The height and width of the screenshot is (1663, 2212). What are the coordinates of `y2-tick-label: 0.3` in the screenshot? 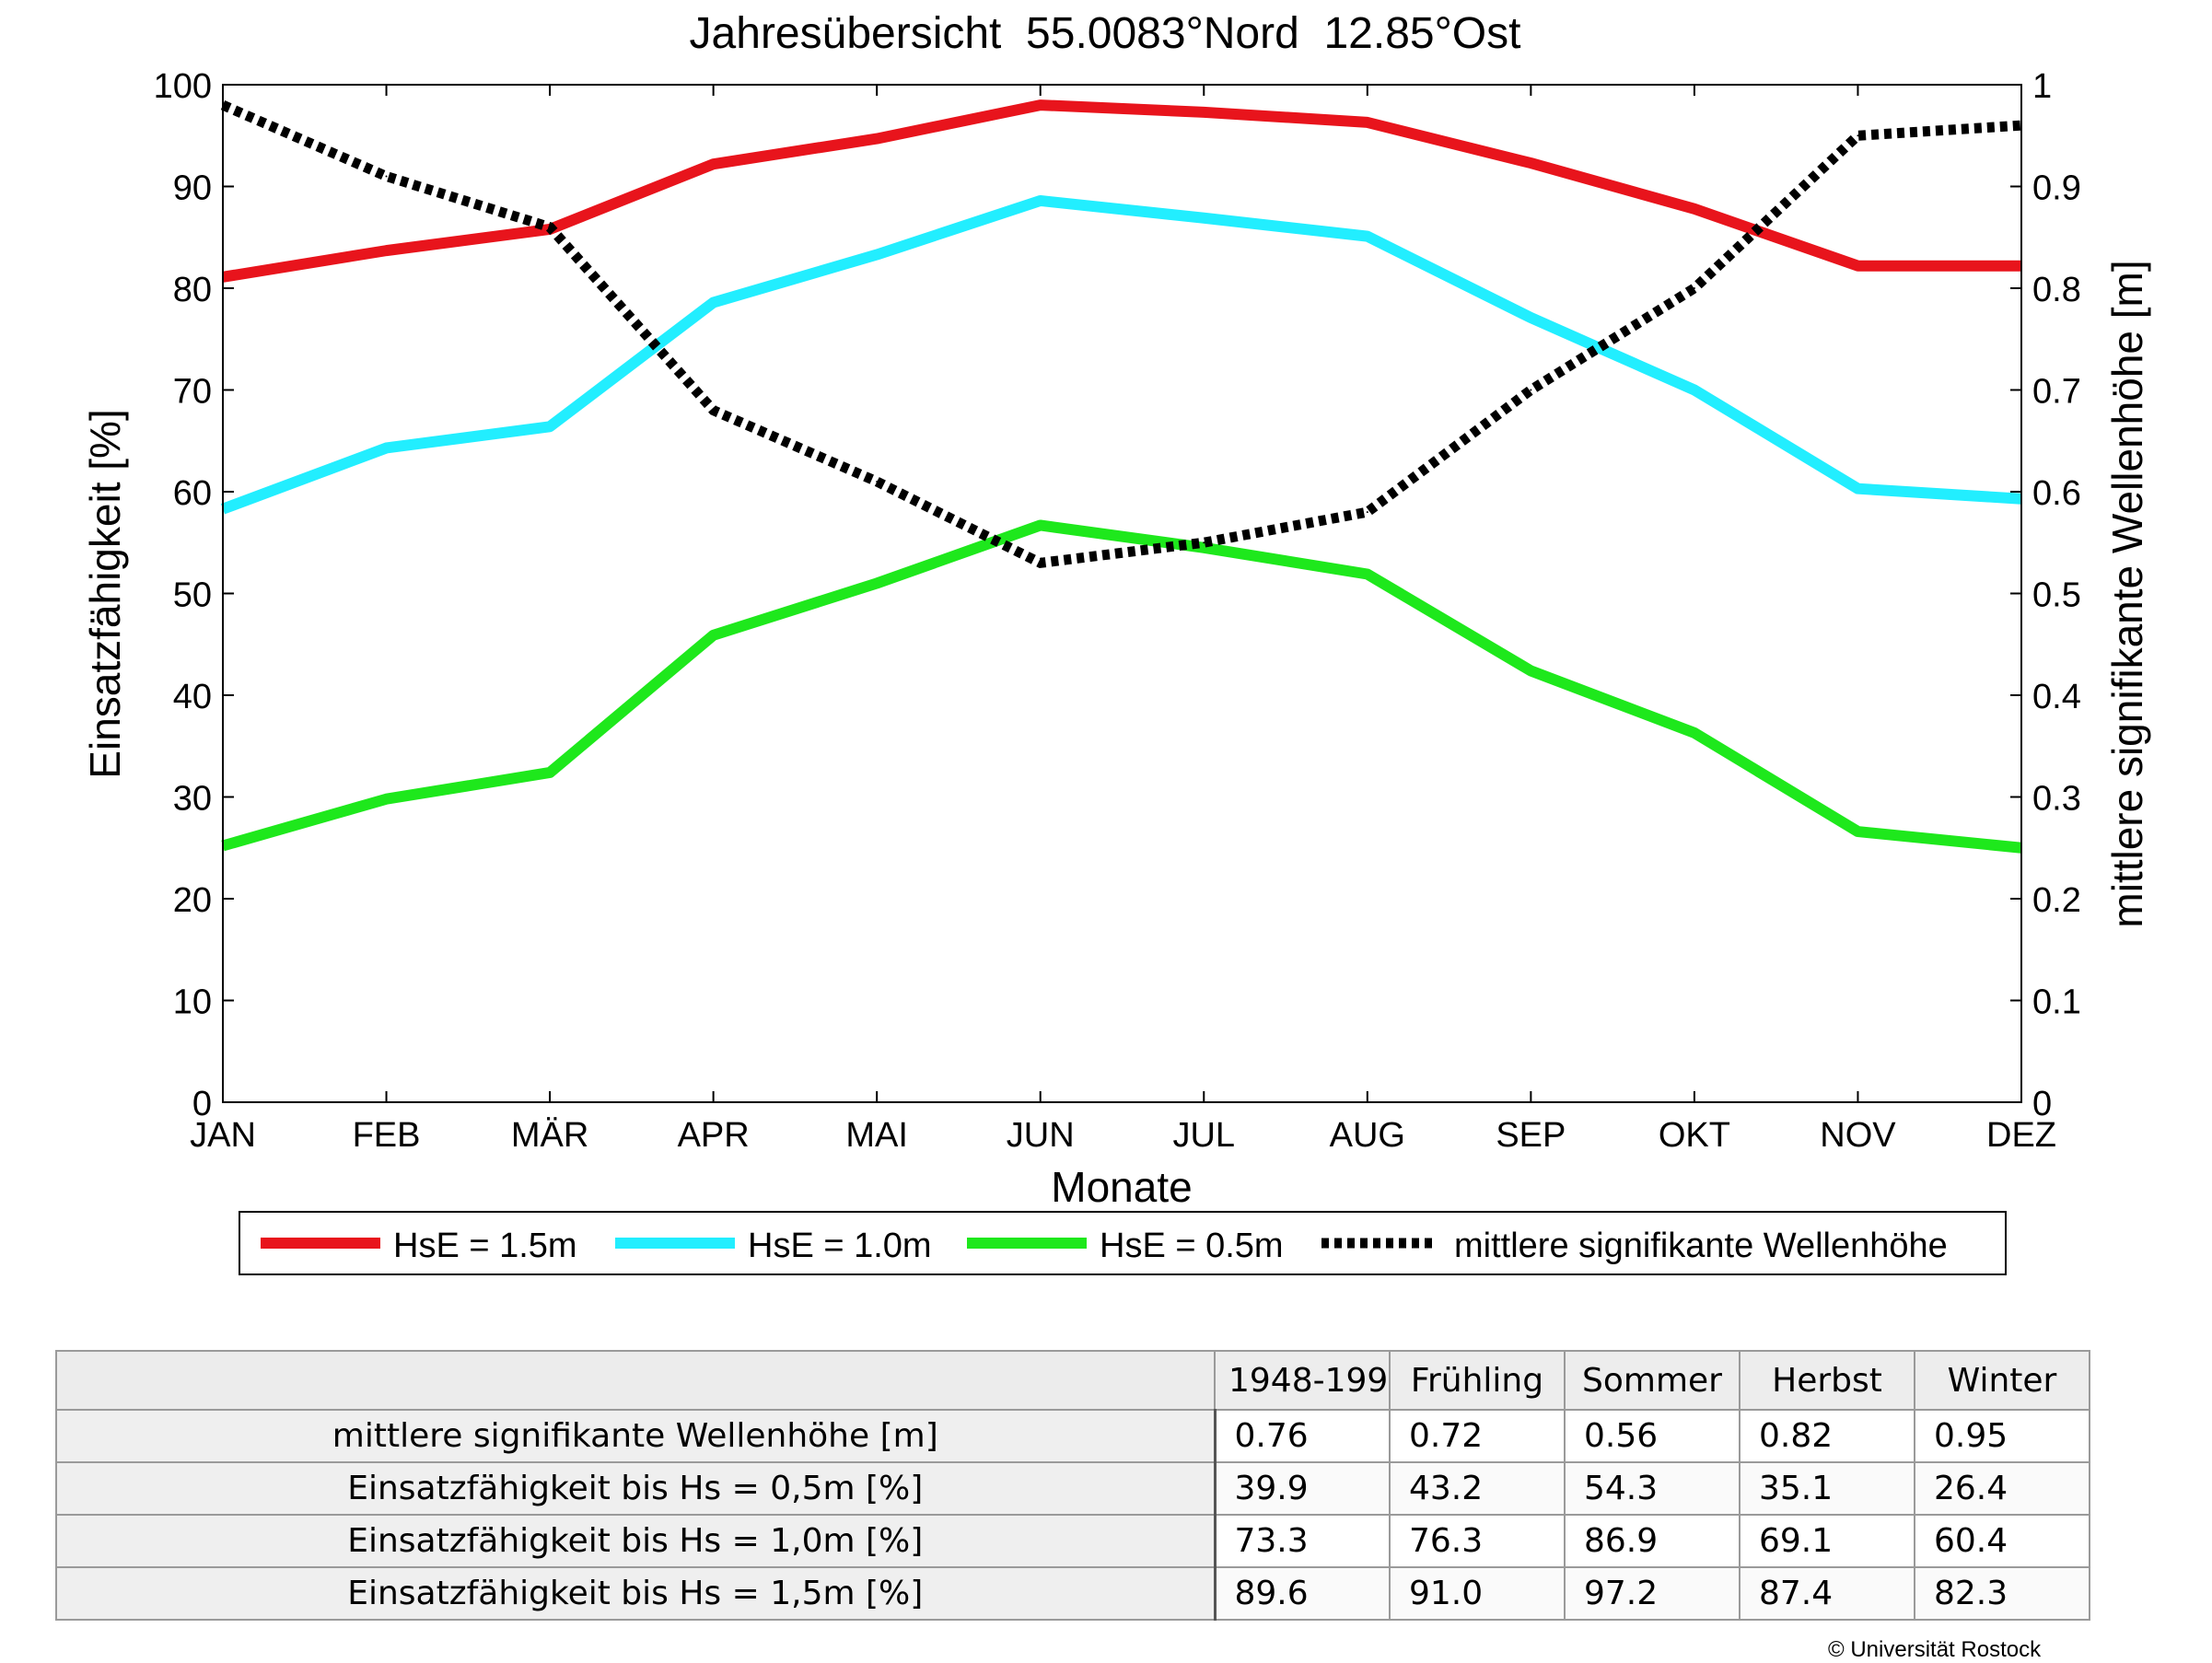 It's located at (2057, 800).